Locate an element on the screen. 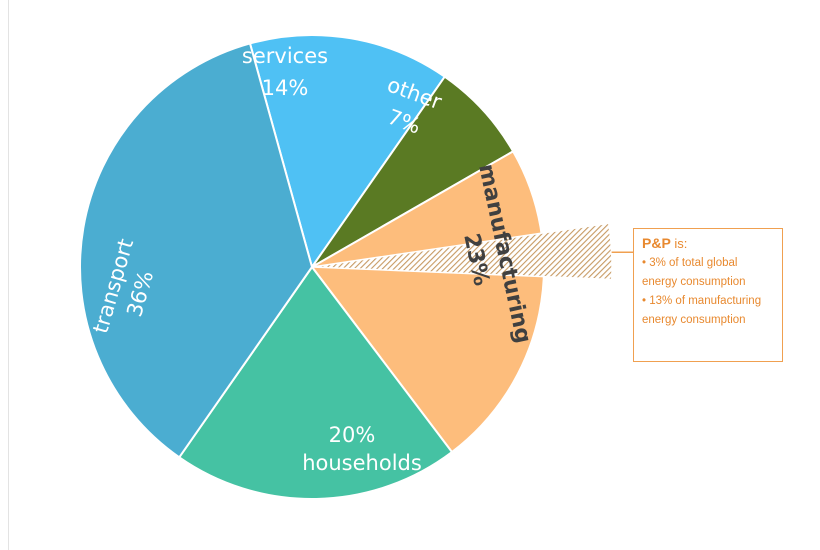 Image resolution: width=820 pixels, height=550 pixels. callout-title-rest: is: is located at coordinates (679, 243).